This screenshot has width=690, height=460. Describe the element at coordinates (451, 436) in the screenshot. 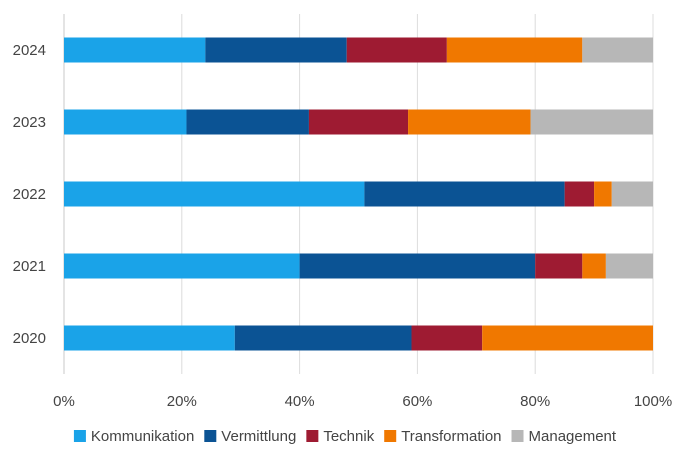

I see `legend-label: Transformation` at that location.